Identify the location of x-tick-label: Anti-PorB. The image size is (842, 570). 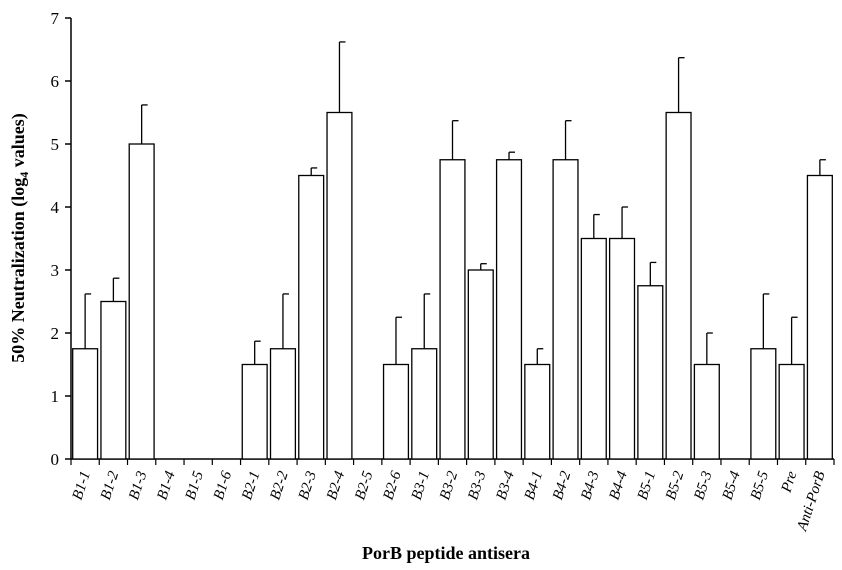
(811, 501).